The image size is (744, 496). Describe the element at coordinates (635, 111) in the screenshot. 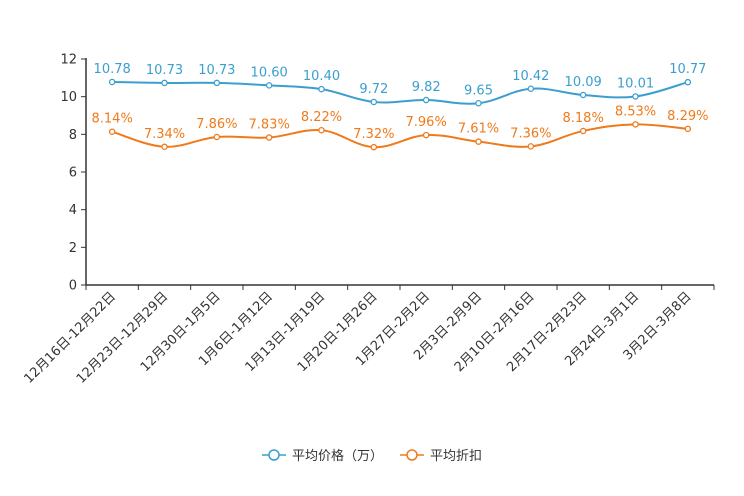

I see `data-label: 8.53%` at that location.